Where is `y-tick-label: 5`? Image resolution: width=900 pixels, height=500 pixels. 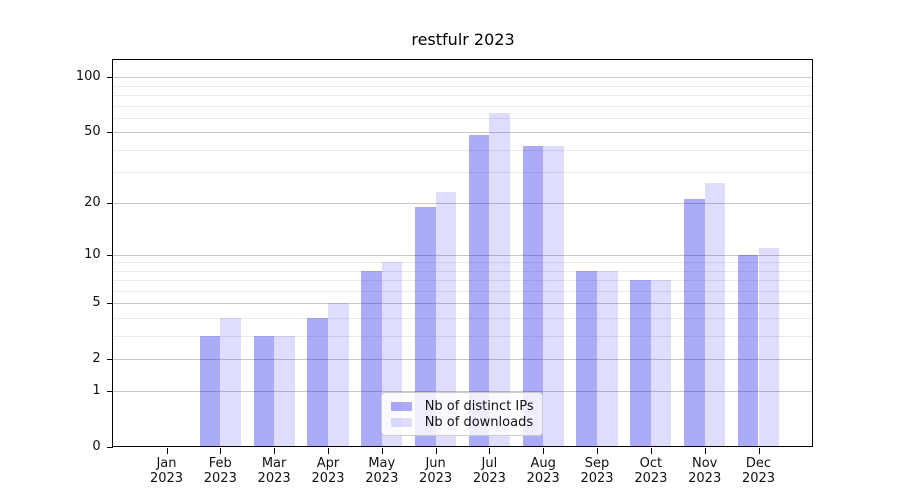 y-tick-label: 5 is located at coordinates (96, 303).